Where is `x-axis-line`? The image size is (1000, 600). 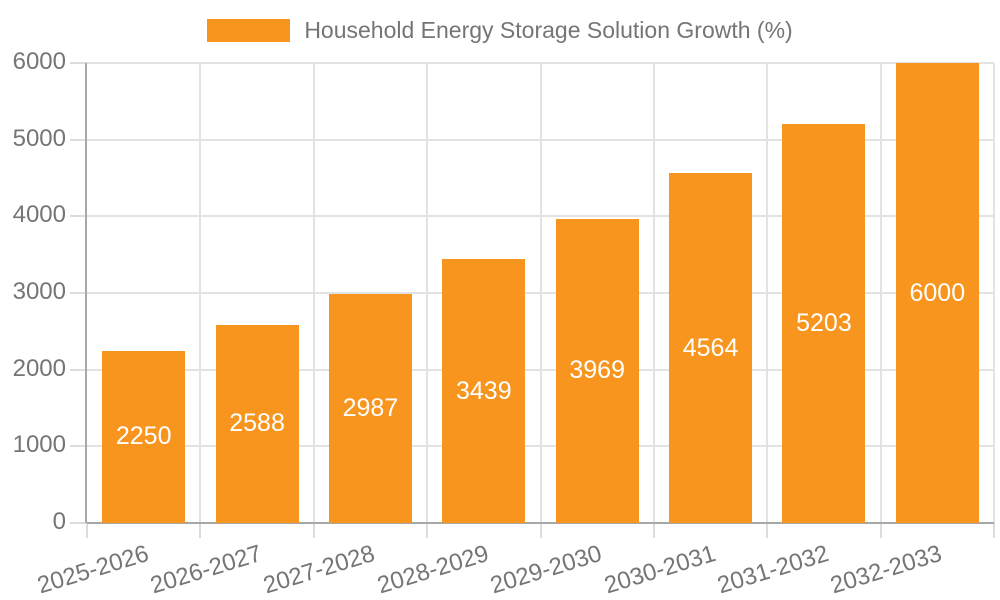 x-axis-line is located at coordinates (540, 523).